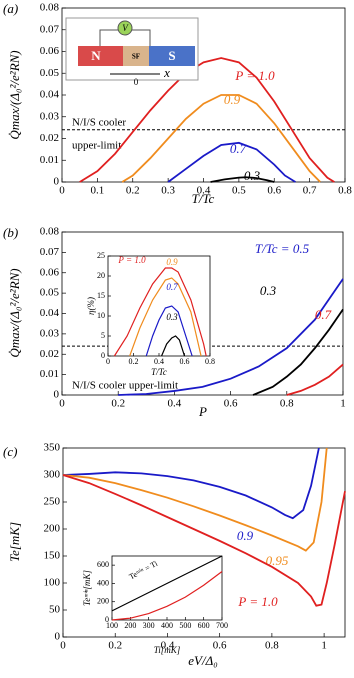 This screenshot has height=678, width=354. Describe the element at coordinates (98, 191) in the screenshot. I see `x-tick-label: 0.1` at that location.